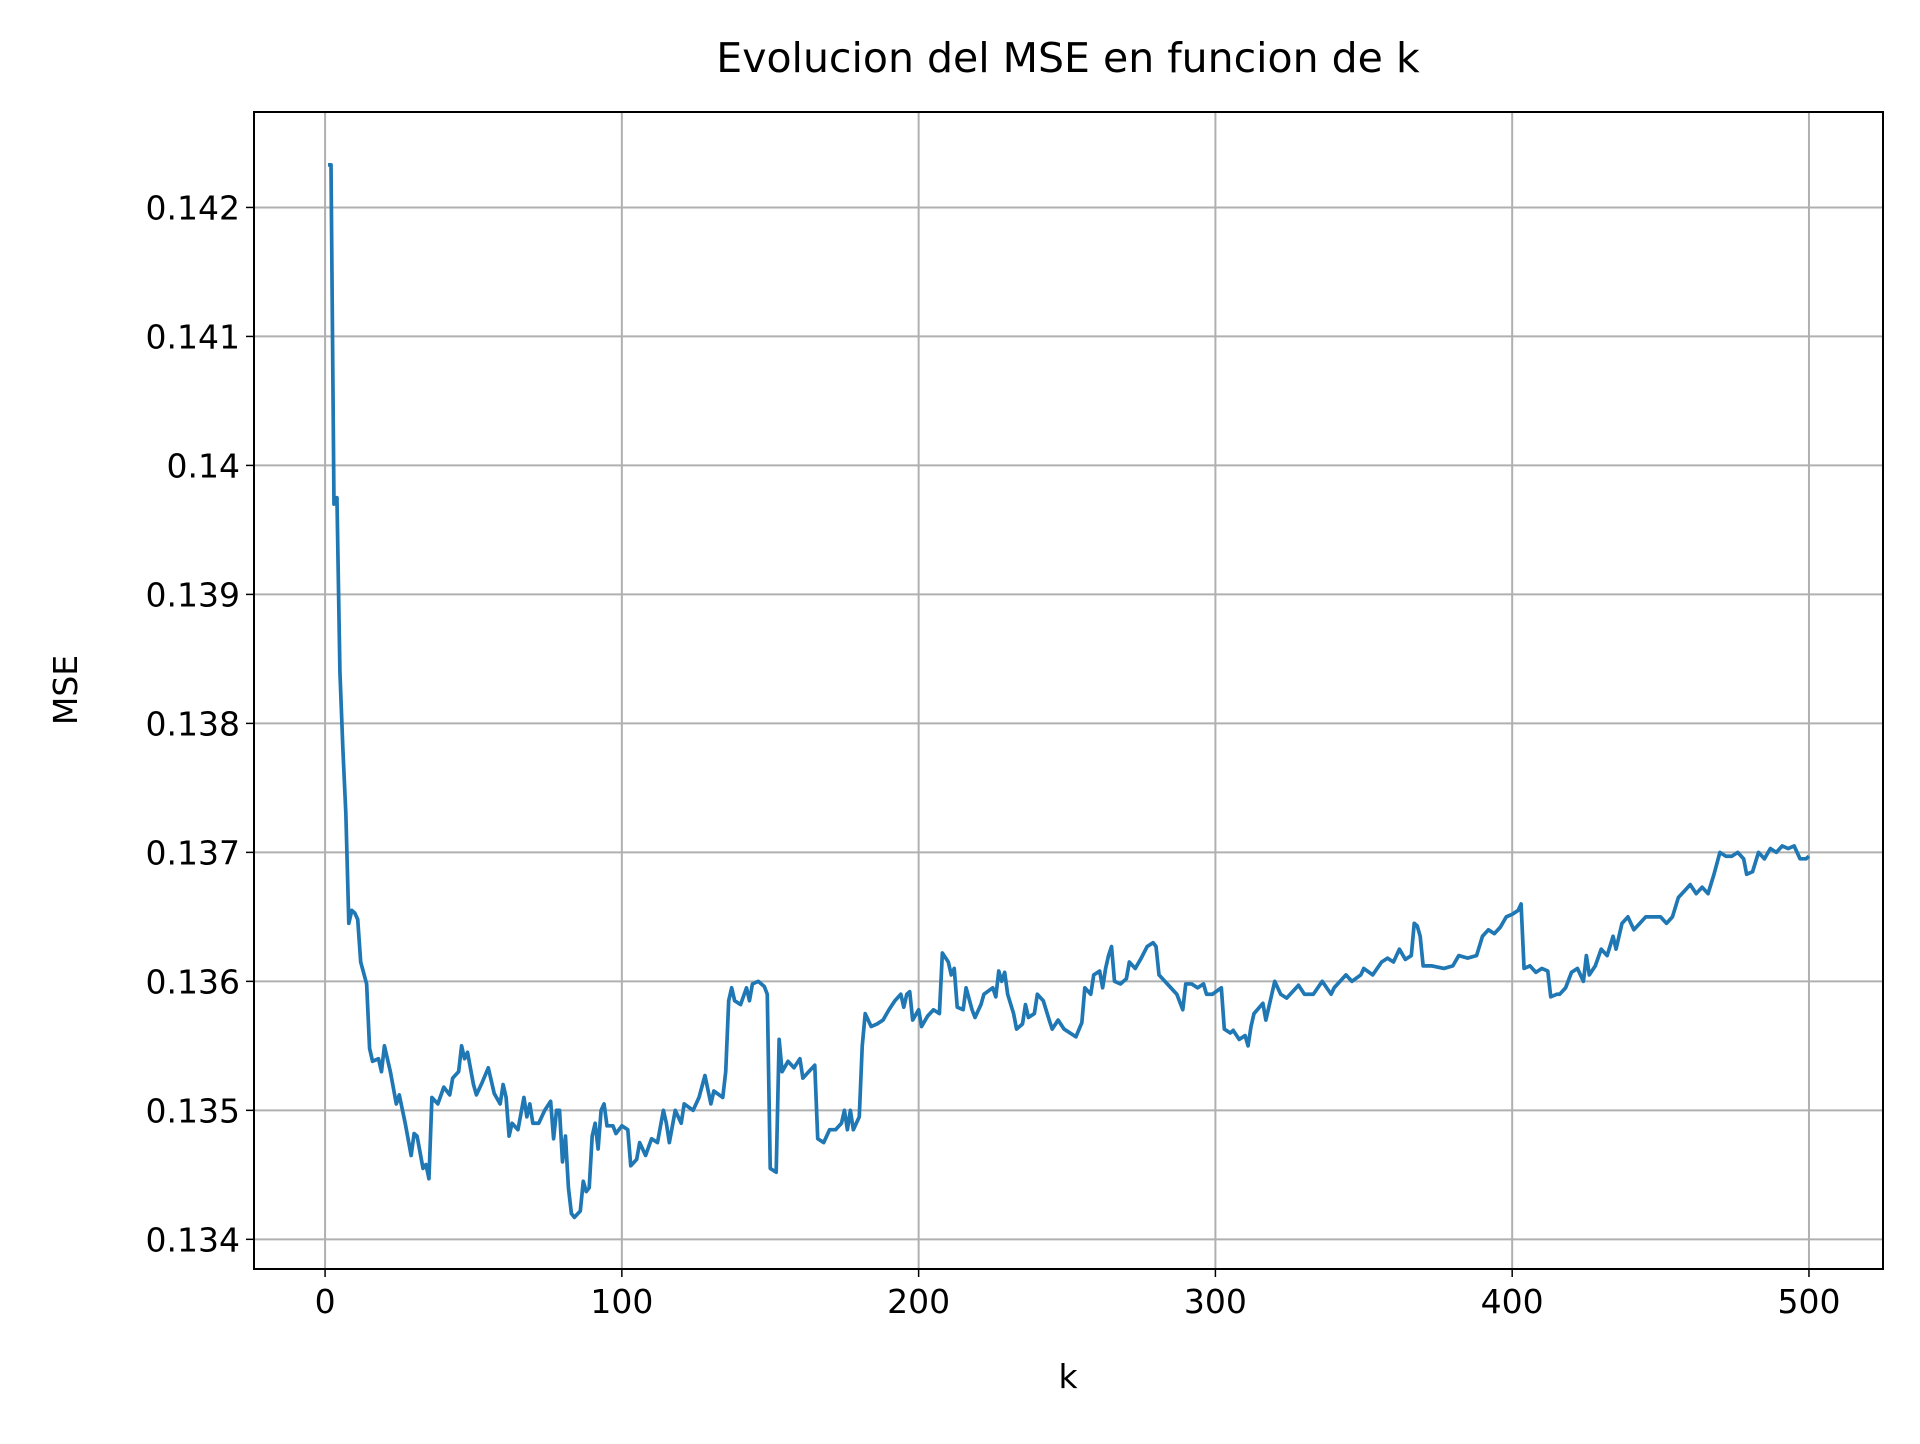 The height and width of the screenshot is (1444, 1920). What do you see at coordinates (621, 1301) in the screenshot?
I see `x-tick-label: 100` at bounding box center [621, 1301].